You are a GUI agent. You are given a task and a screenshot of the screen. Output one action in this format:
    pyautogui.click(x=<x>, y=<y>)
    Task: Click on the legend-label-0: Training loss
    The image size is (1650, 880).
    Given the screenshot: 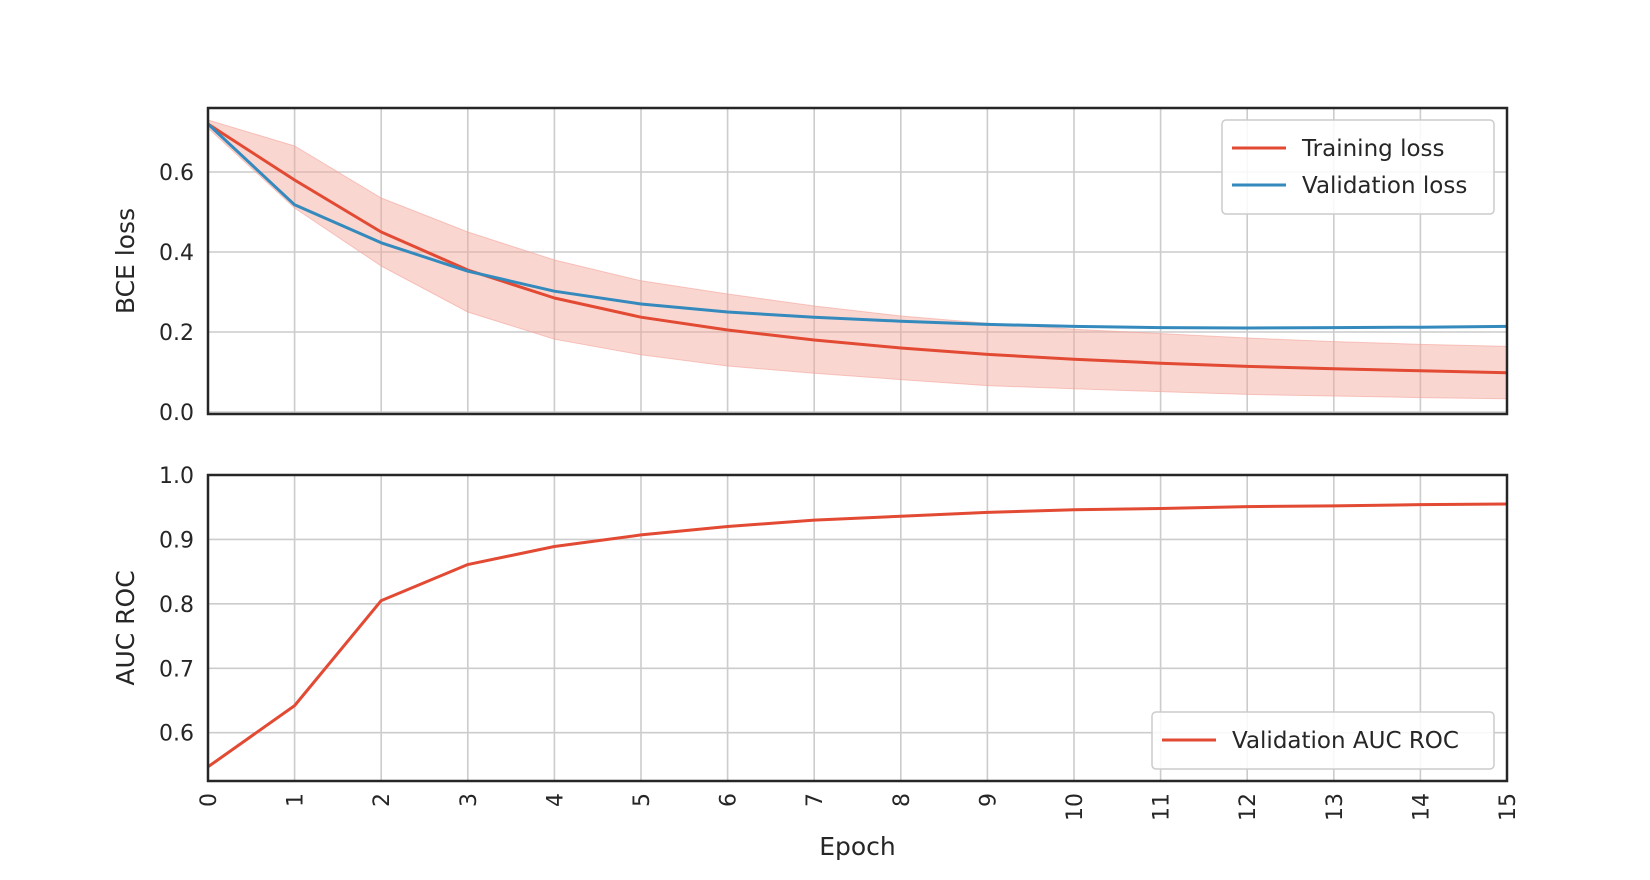 What is the action you would take?
    pyautogui.click(x=1373, y=149)
    